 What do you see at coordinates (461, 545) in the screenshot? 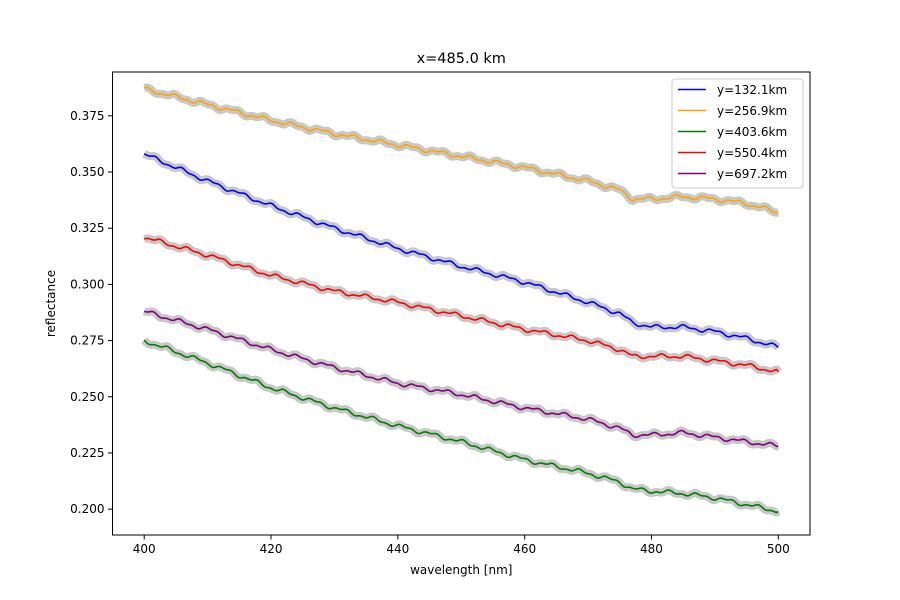
I see `x-axis-ticks: 400 420 440 460 480 500` at bounding box center [461, 545].